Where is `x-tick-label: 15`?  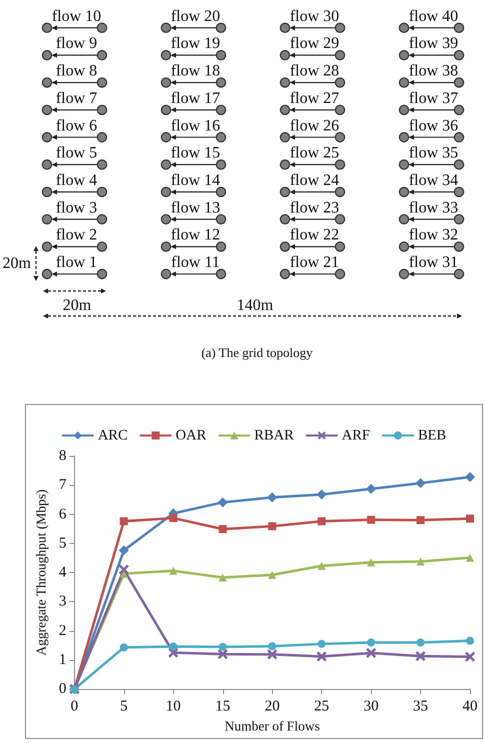 x-tick-label: 15 is located at coordinates (222, 706).